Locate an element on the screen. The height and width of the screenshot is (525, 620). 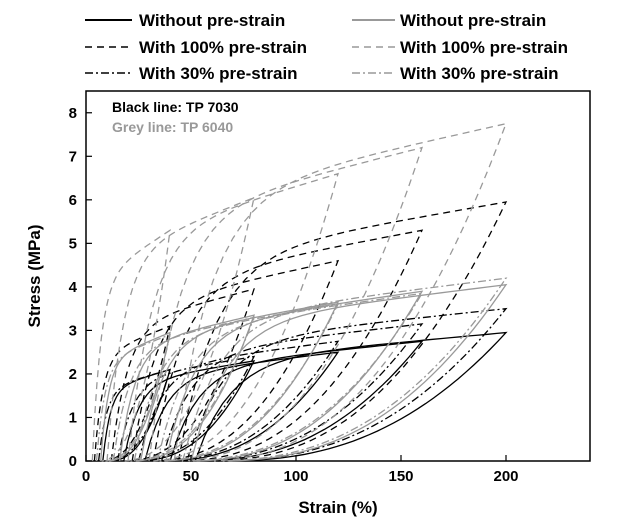
x-tick-label: 0 is located at coordinates (86, 476).